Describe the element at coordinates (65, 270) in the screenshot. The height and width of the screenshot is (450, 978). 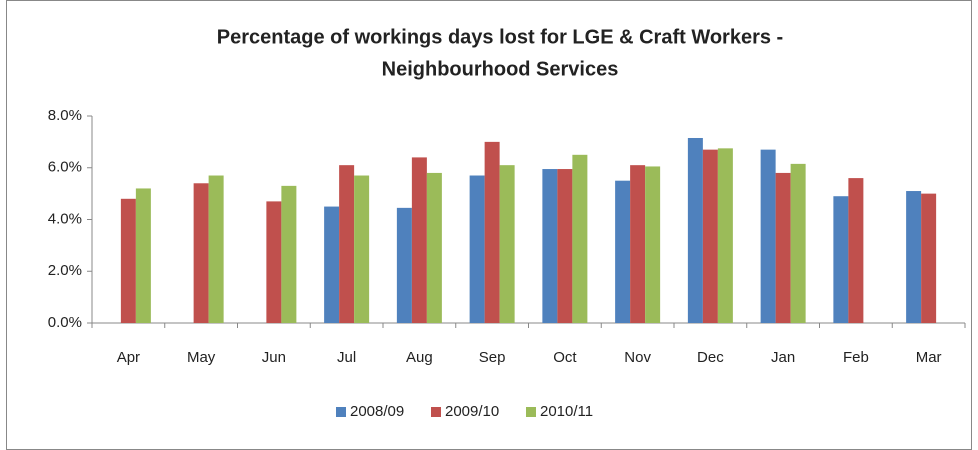
I see `y-tick-label: 2.0%` at that location.